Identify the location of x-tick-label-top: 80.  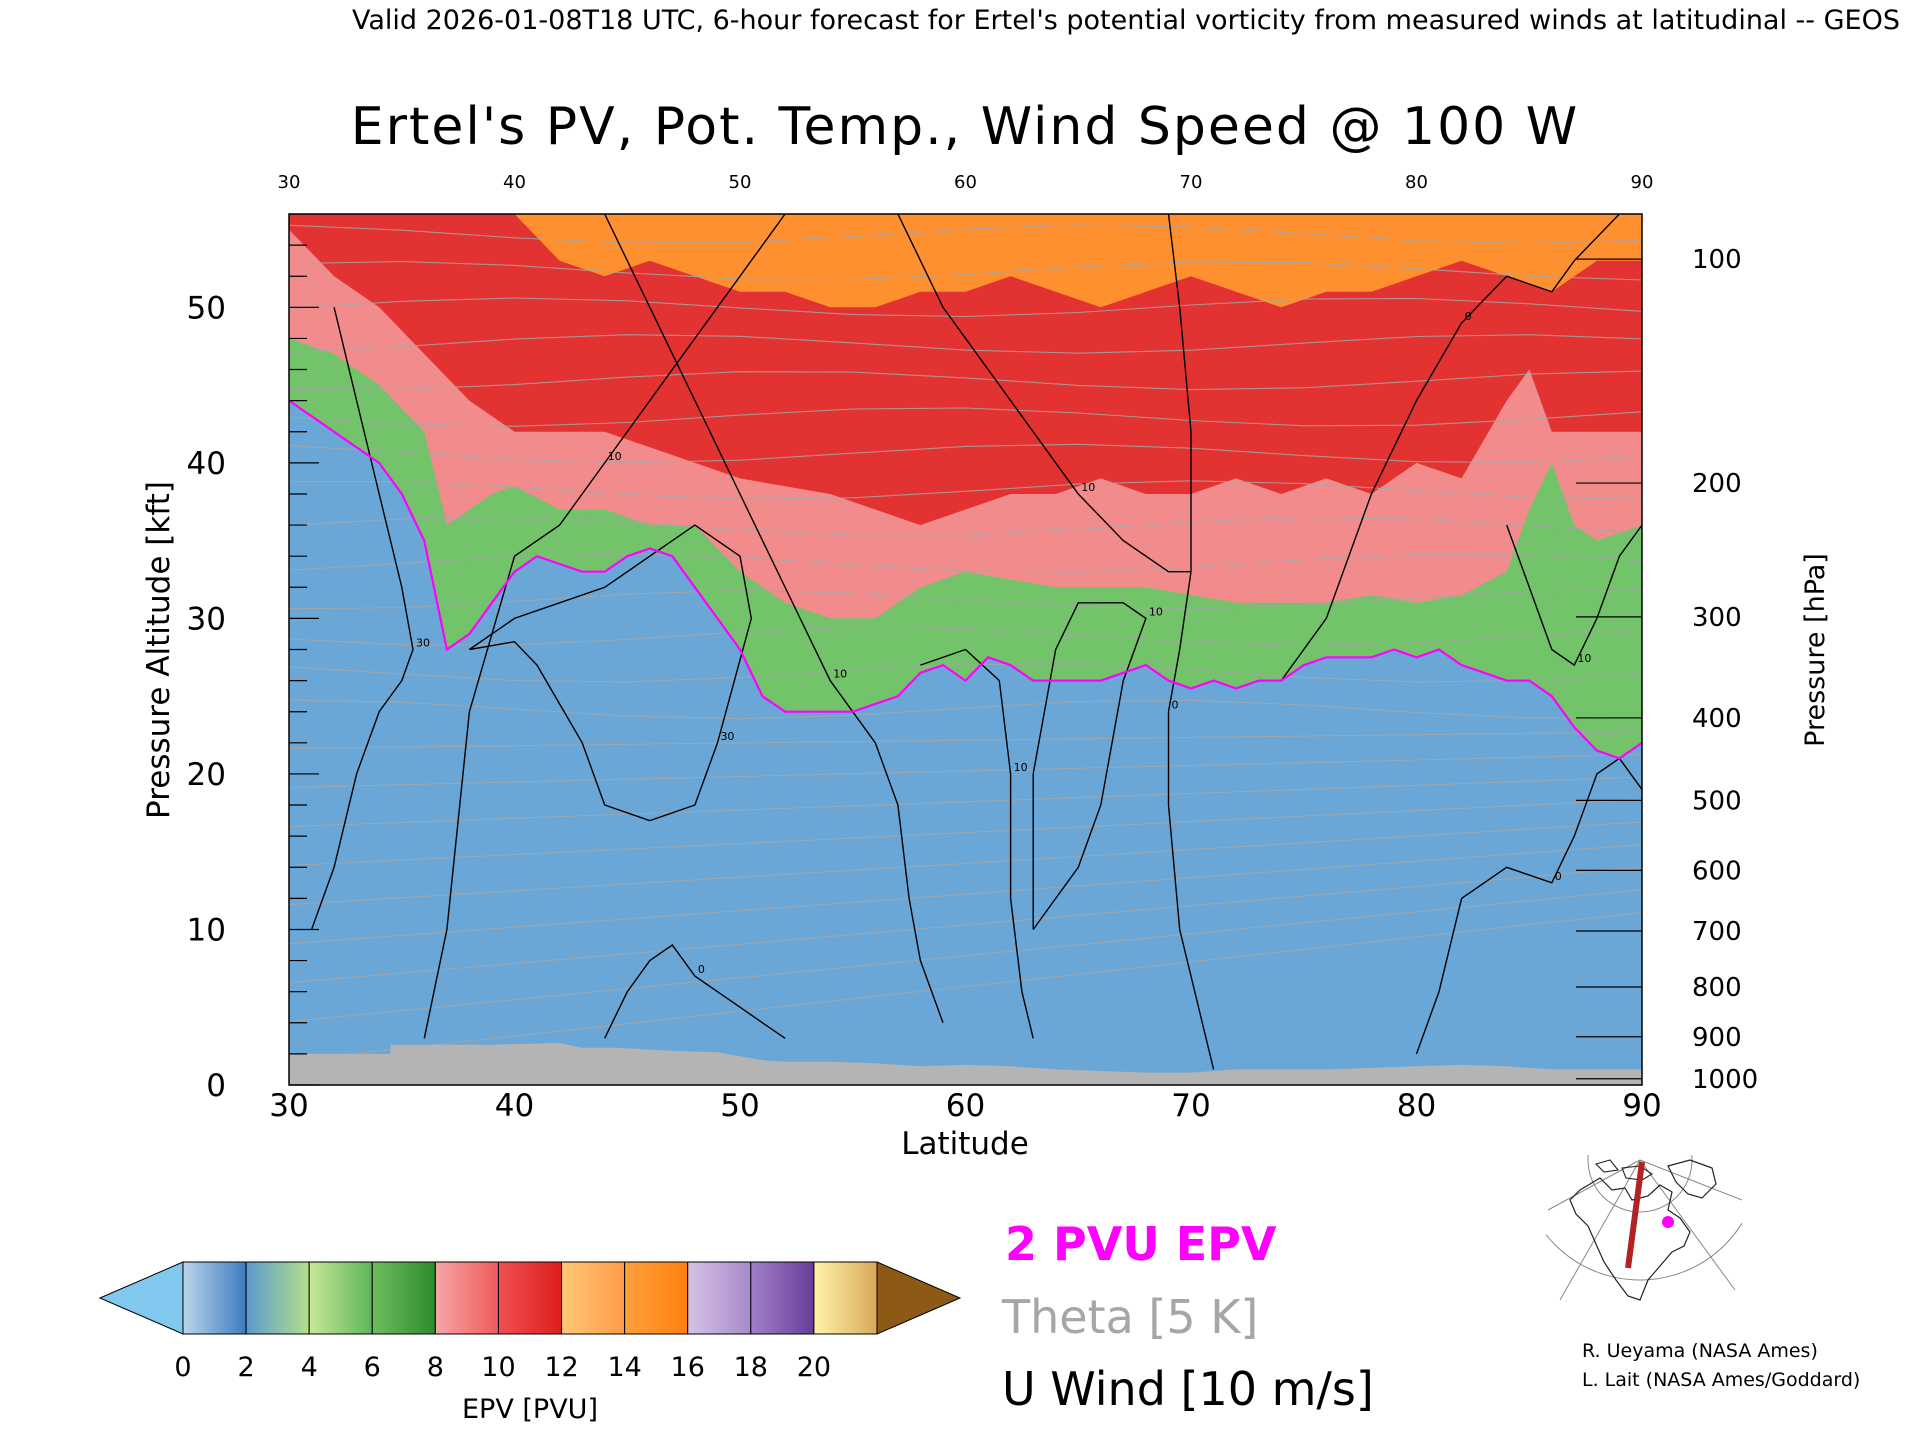
(1416, 182).